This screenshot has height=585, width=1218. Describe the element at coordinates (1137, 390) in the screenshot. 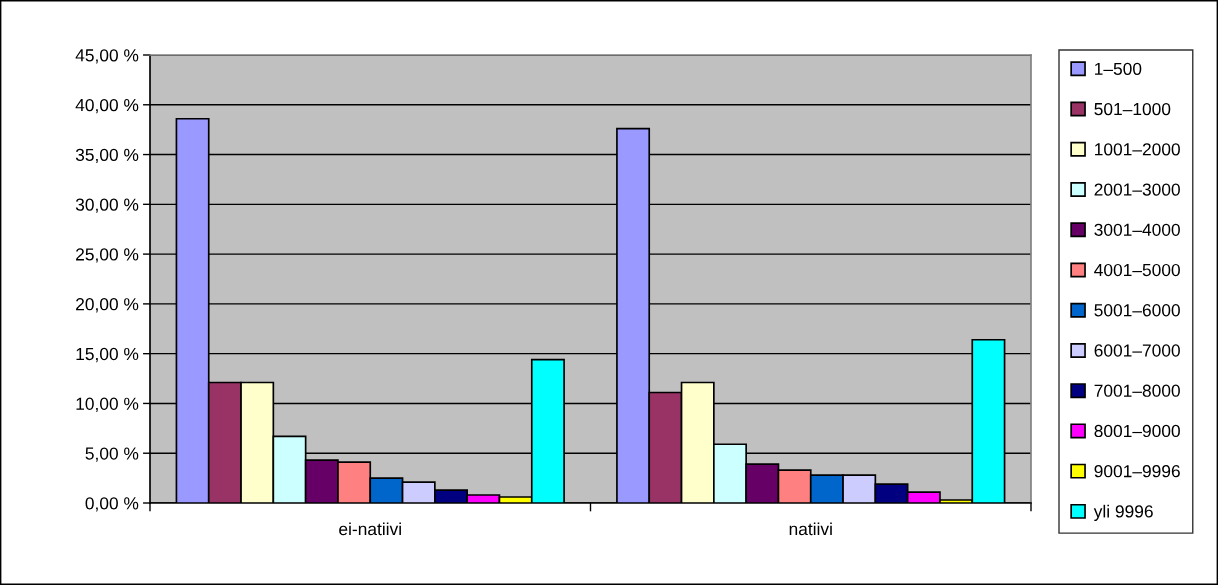

I see `legend-label: 7001–8000` at that location.